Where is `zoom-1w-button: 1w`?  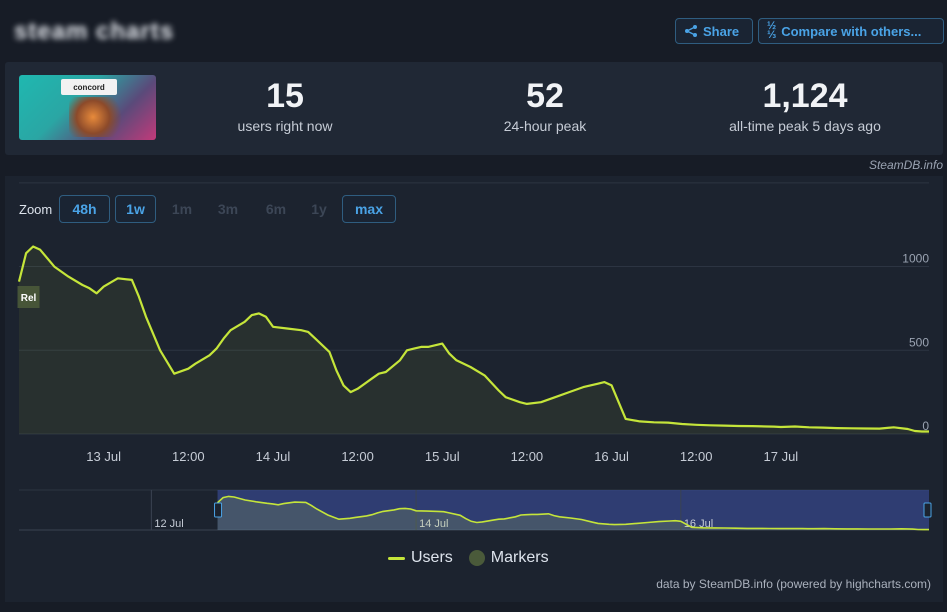 zoom-1w-button: 1w is located at coordinates (135, 209).